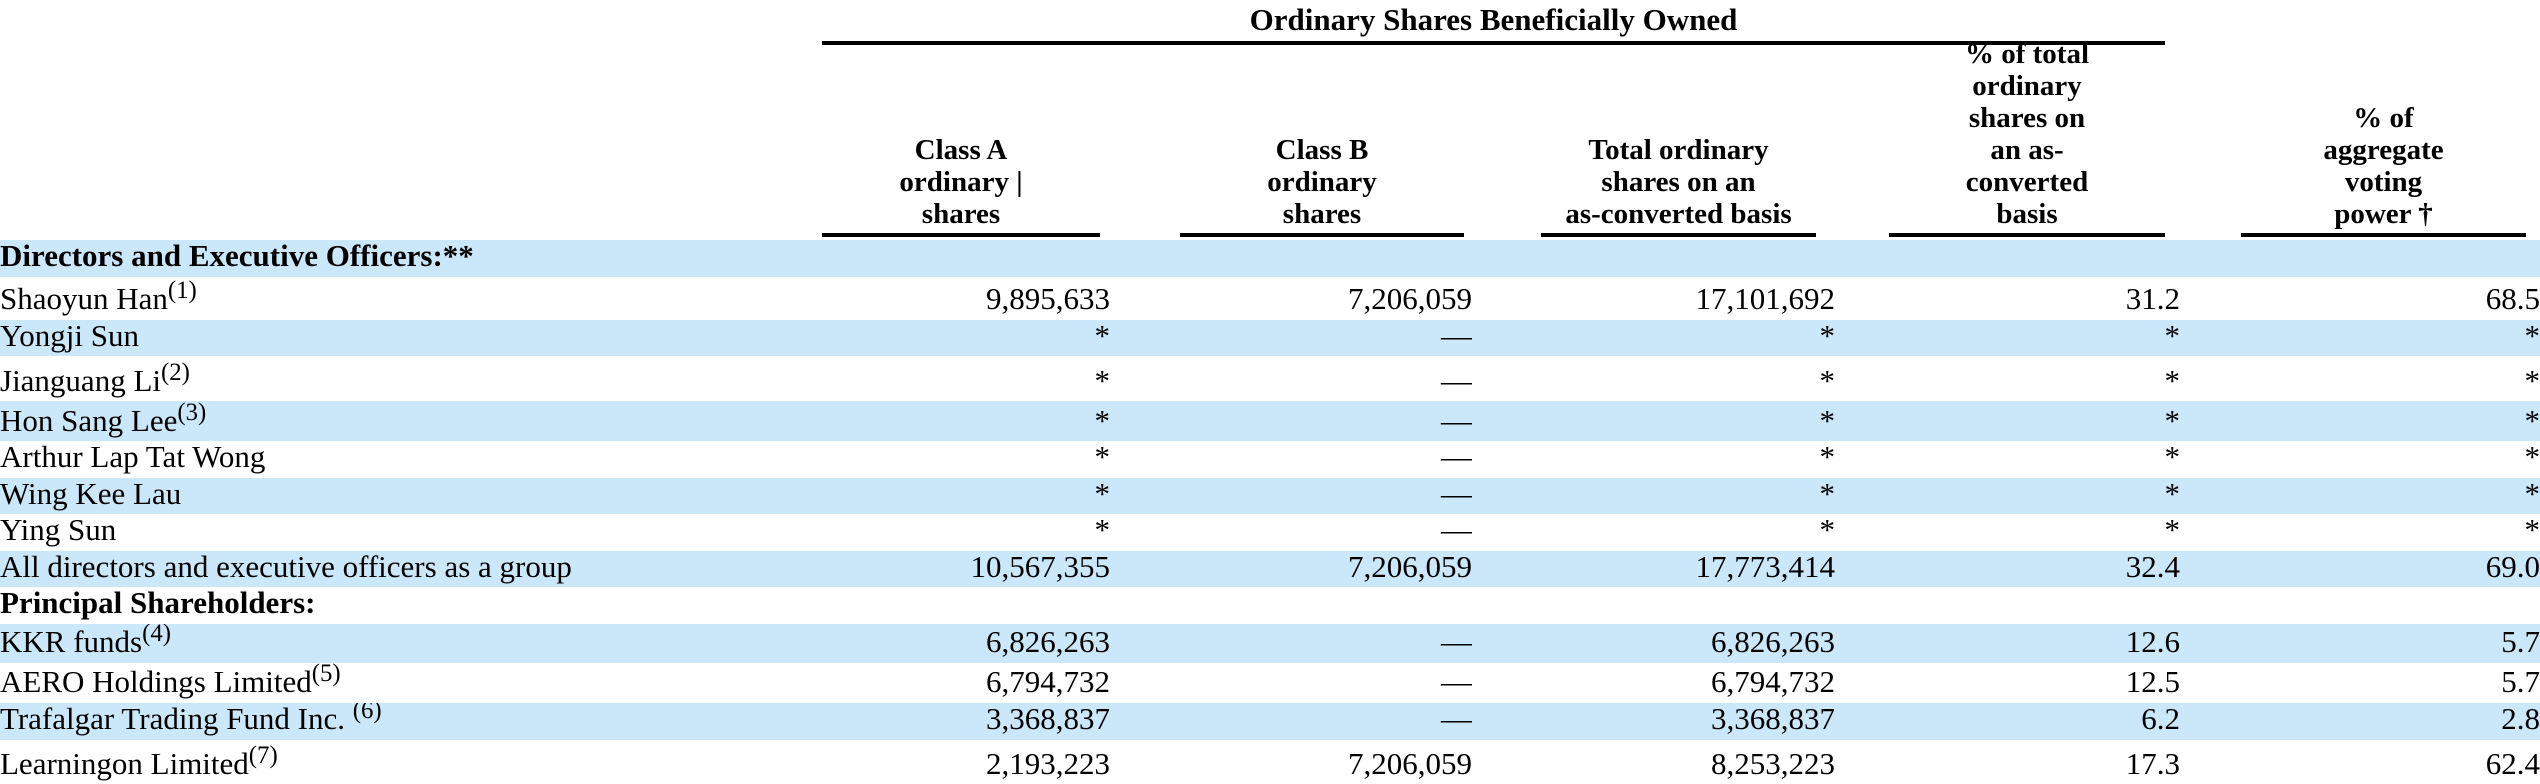  Describe the element at coordinates (411, 721) in the screenshot. I see `row-label: Trafalgar Trading Fund Inc. (6)` at that location.